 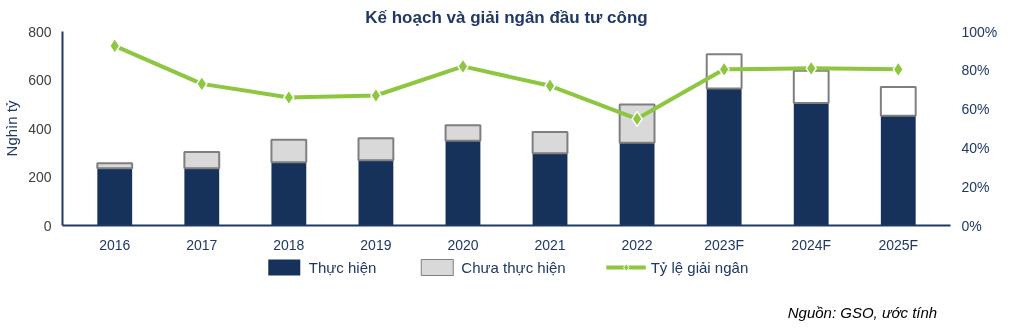 I want to click on x-tick-label: 2024F, so click(x=811, y=244).